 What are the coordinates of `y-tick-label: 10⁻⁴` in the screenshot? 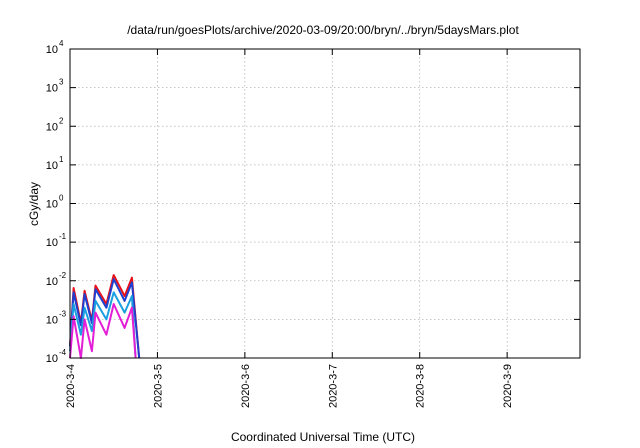 It's located at (56, 356).